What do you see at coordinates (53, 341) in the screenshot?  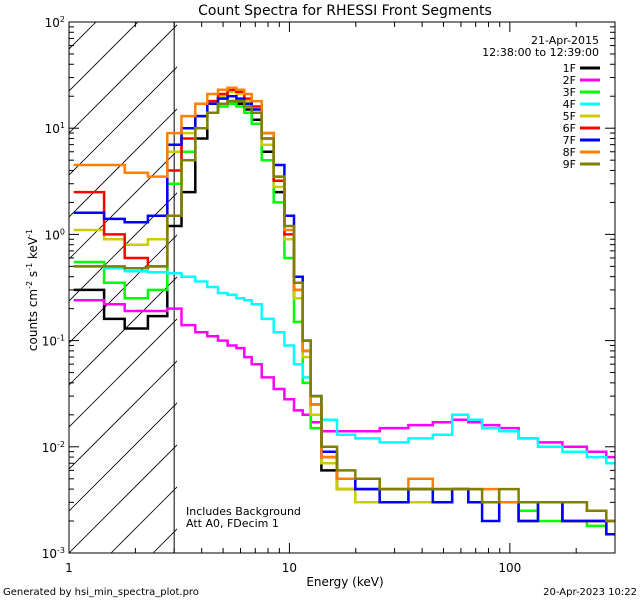 I see `y-tick-label: 10⁻¹` at bounding box center [53, 341].